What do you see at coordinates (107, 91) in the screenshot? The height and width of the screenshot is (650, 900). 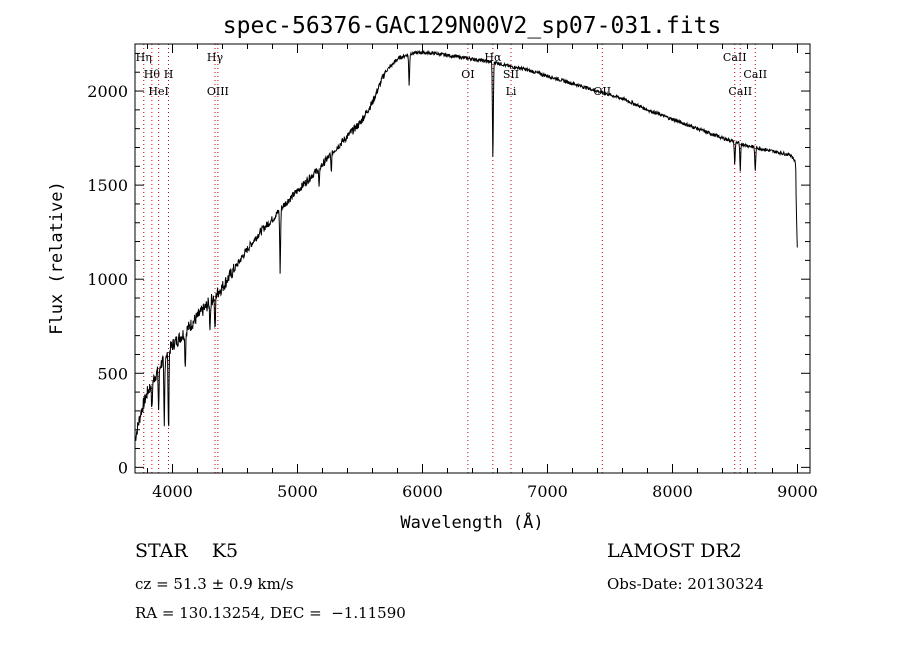 I see `y-tick-label: 2000` at bounding box center [107, 91].